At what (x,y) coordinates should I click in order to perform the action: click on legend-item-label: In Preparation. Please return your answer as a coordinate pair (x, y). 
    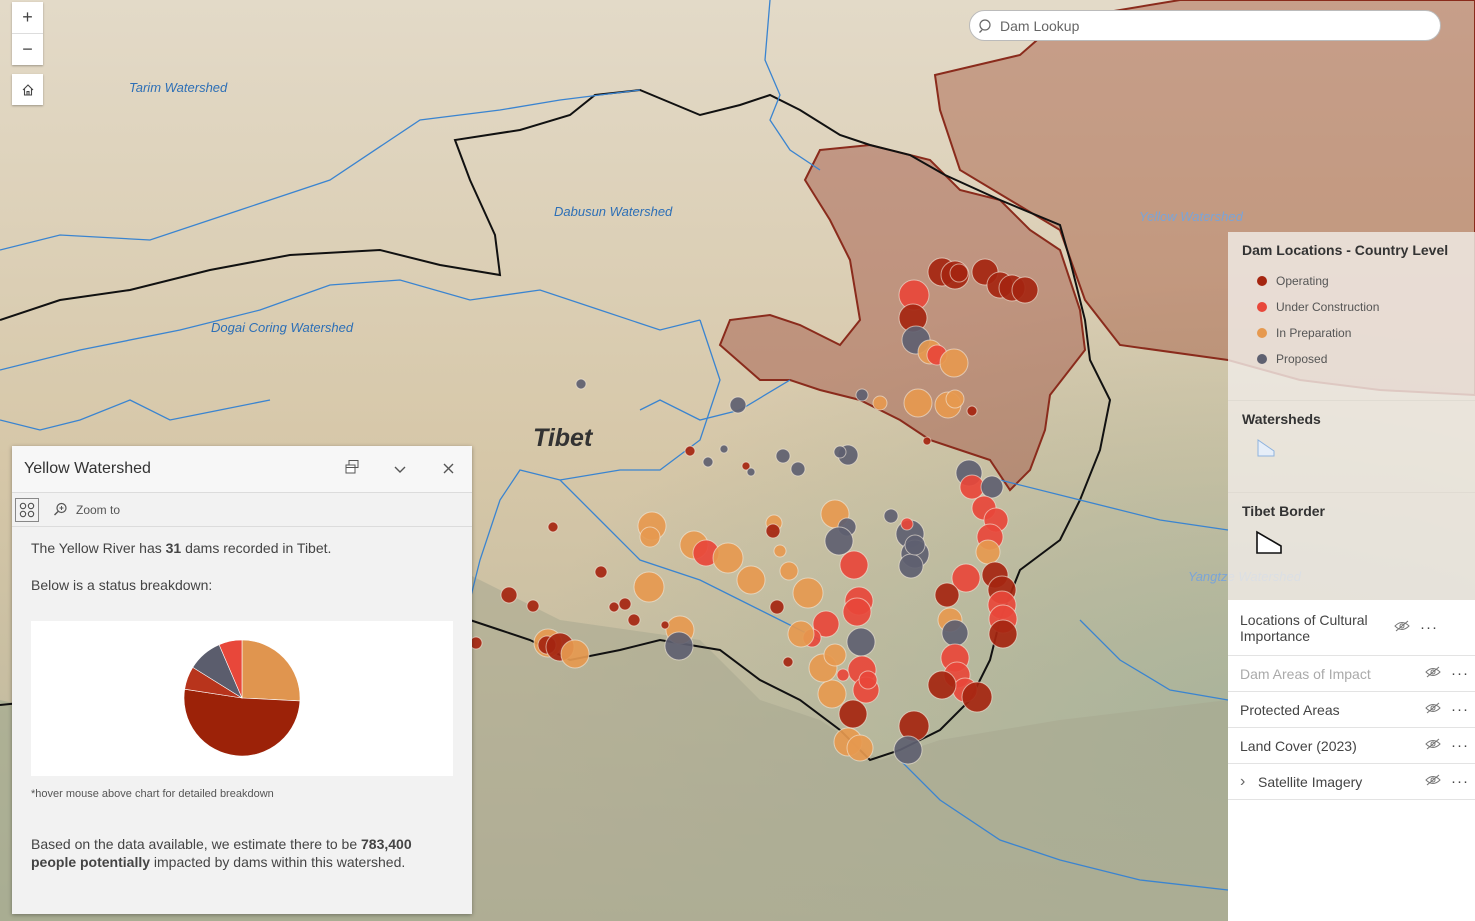
    Looking at the image, I should click on (1314, 333).